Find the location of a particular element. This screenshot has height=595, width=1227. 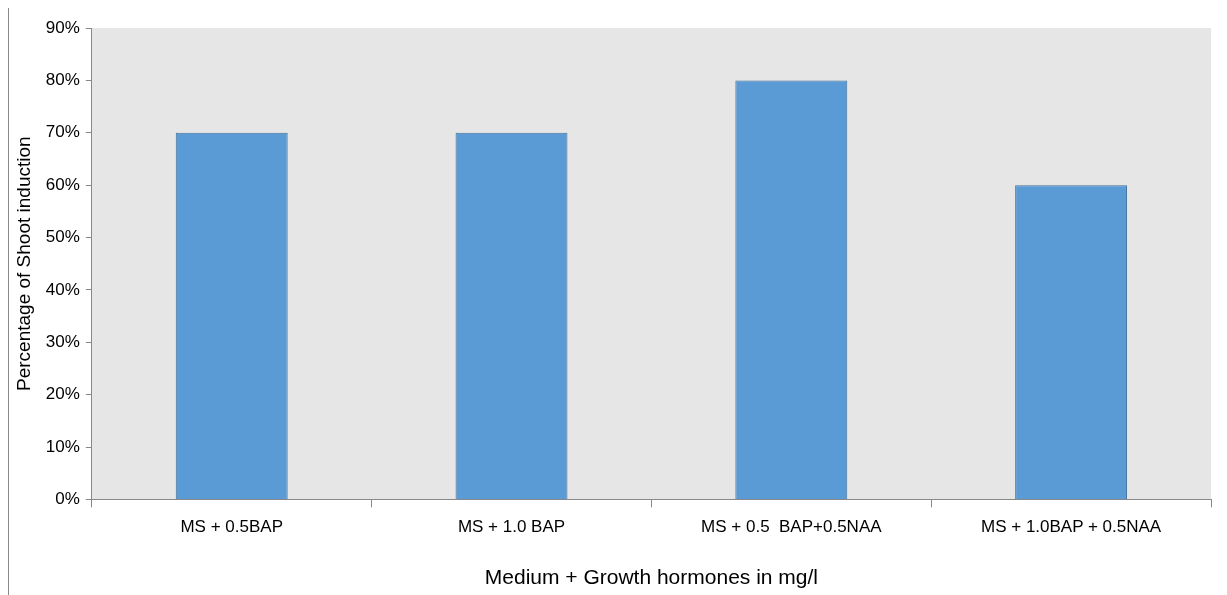

x-tick-label: MS + 1.0 BAP is located at coordinates (511, 527).